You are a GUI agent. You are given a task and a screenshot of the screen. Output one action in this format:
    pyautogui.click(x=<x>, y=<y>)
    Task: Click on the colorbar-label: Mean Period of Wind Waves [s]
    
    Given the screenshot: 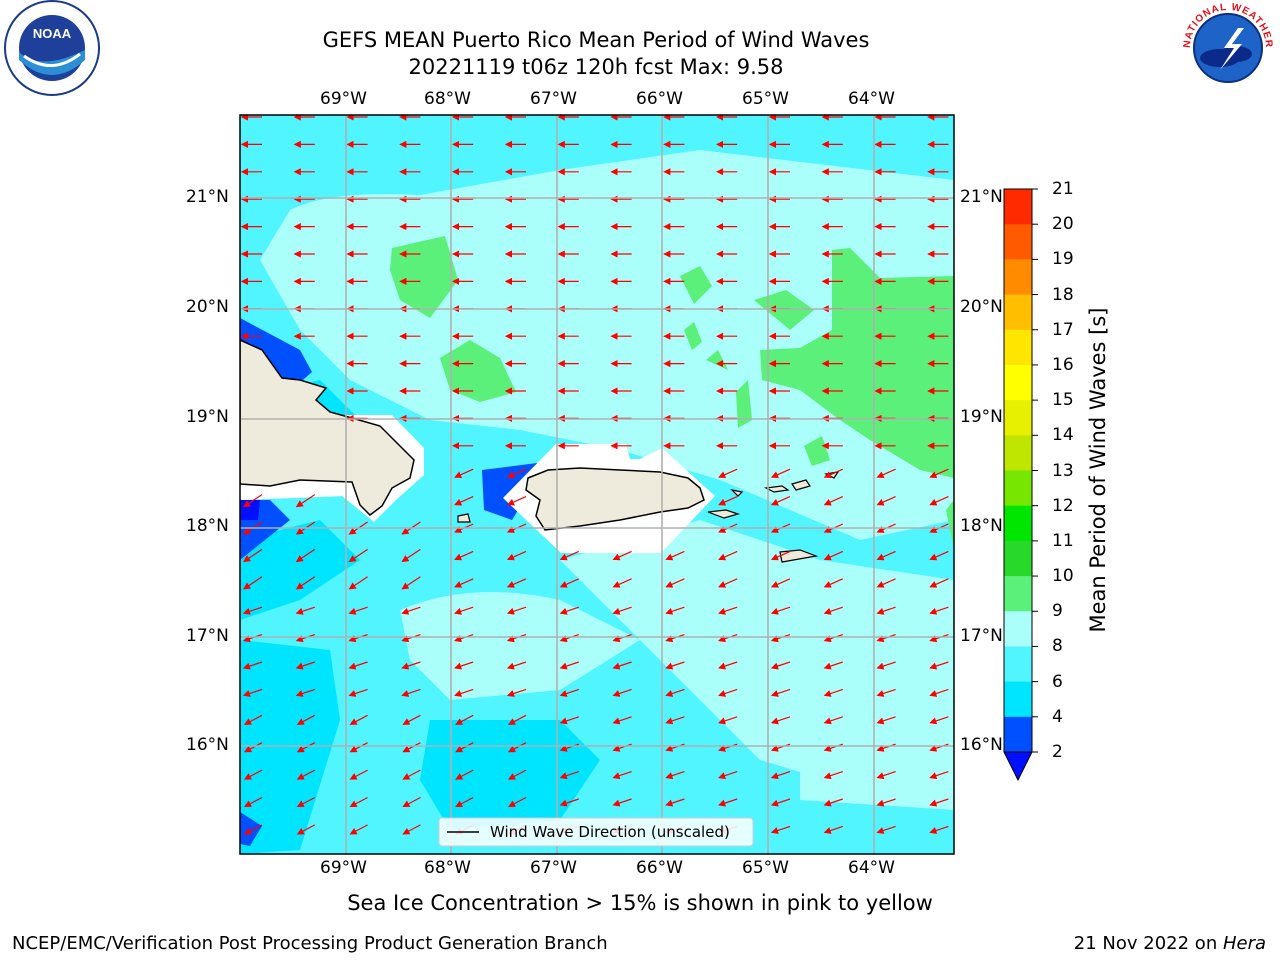 What is the action you would take?
    pyautogui.click(x=1098, y=470)
    